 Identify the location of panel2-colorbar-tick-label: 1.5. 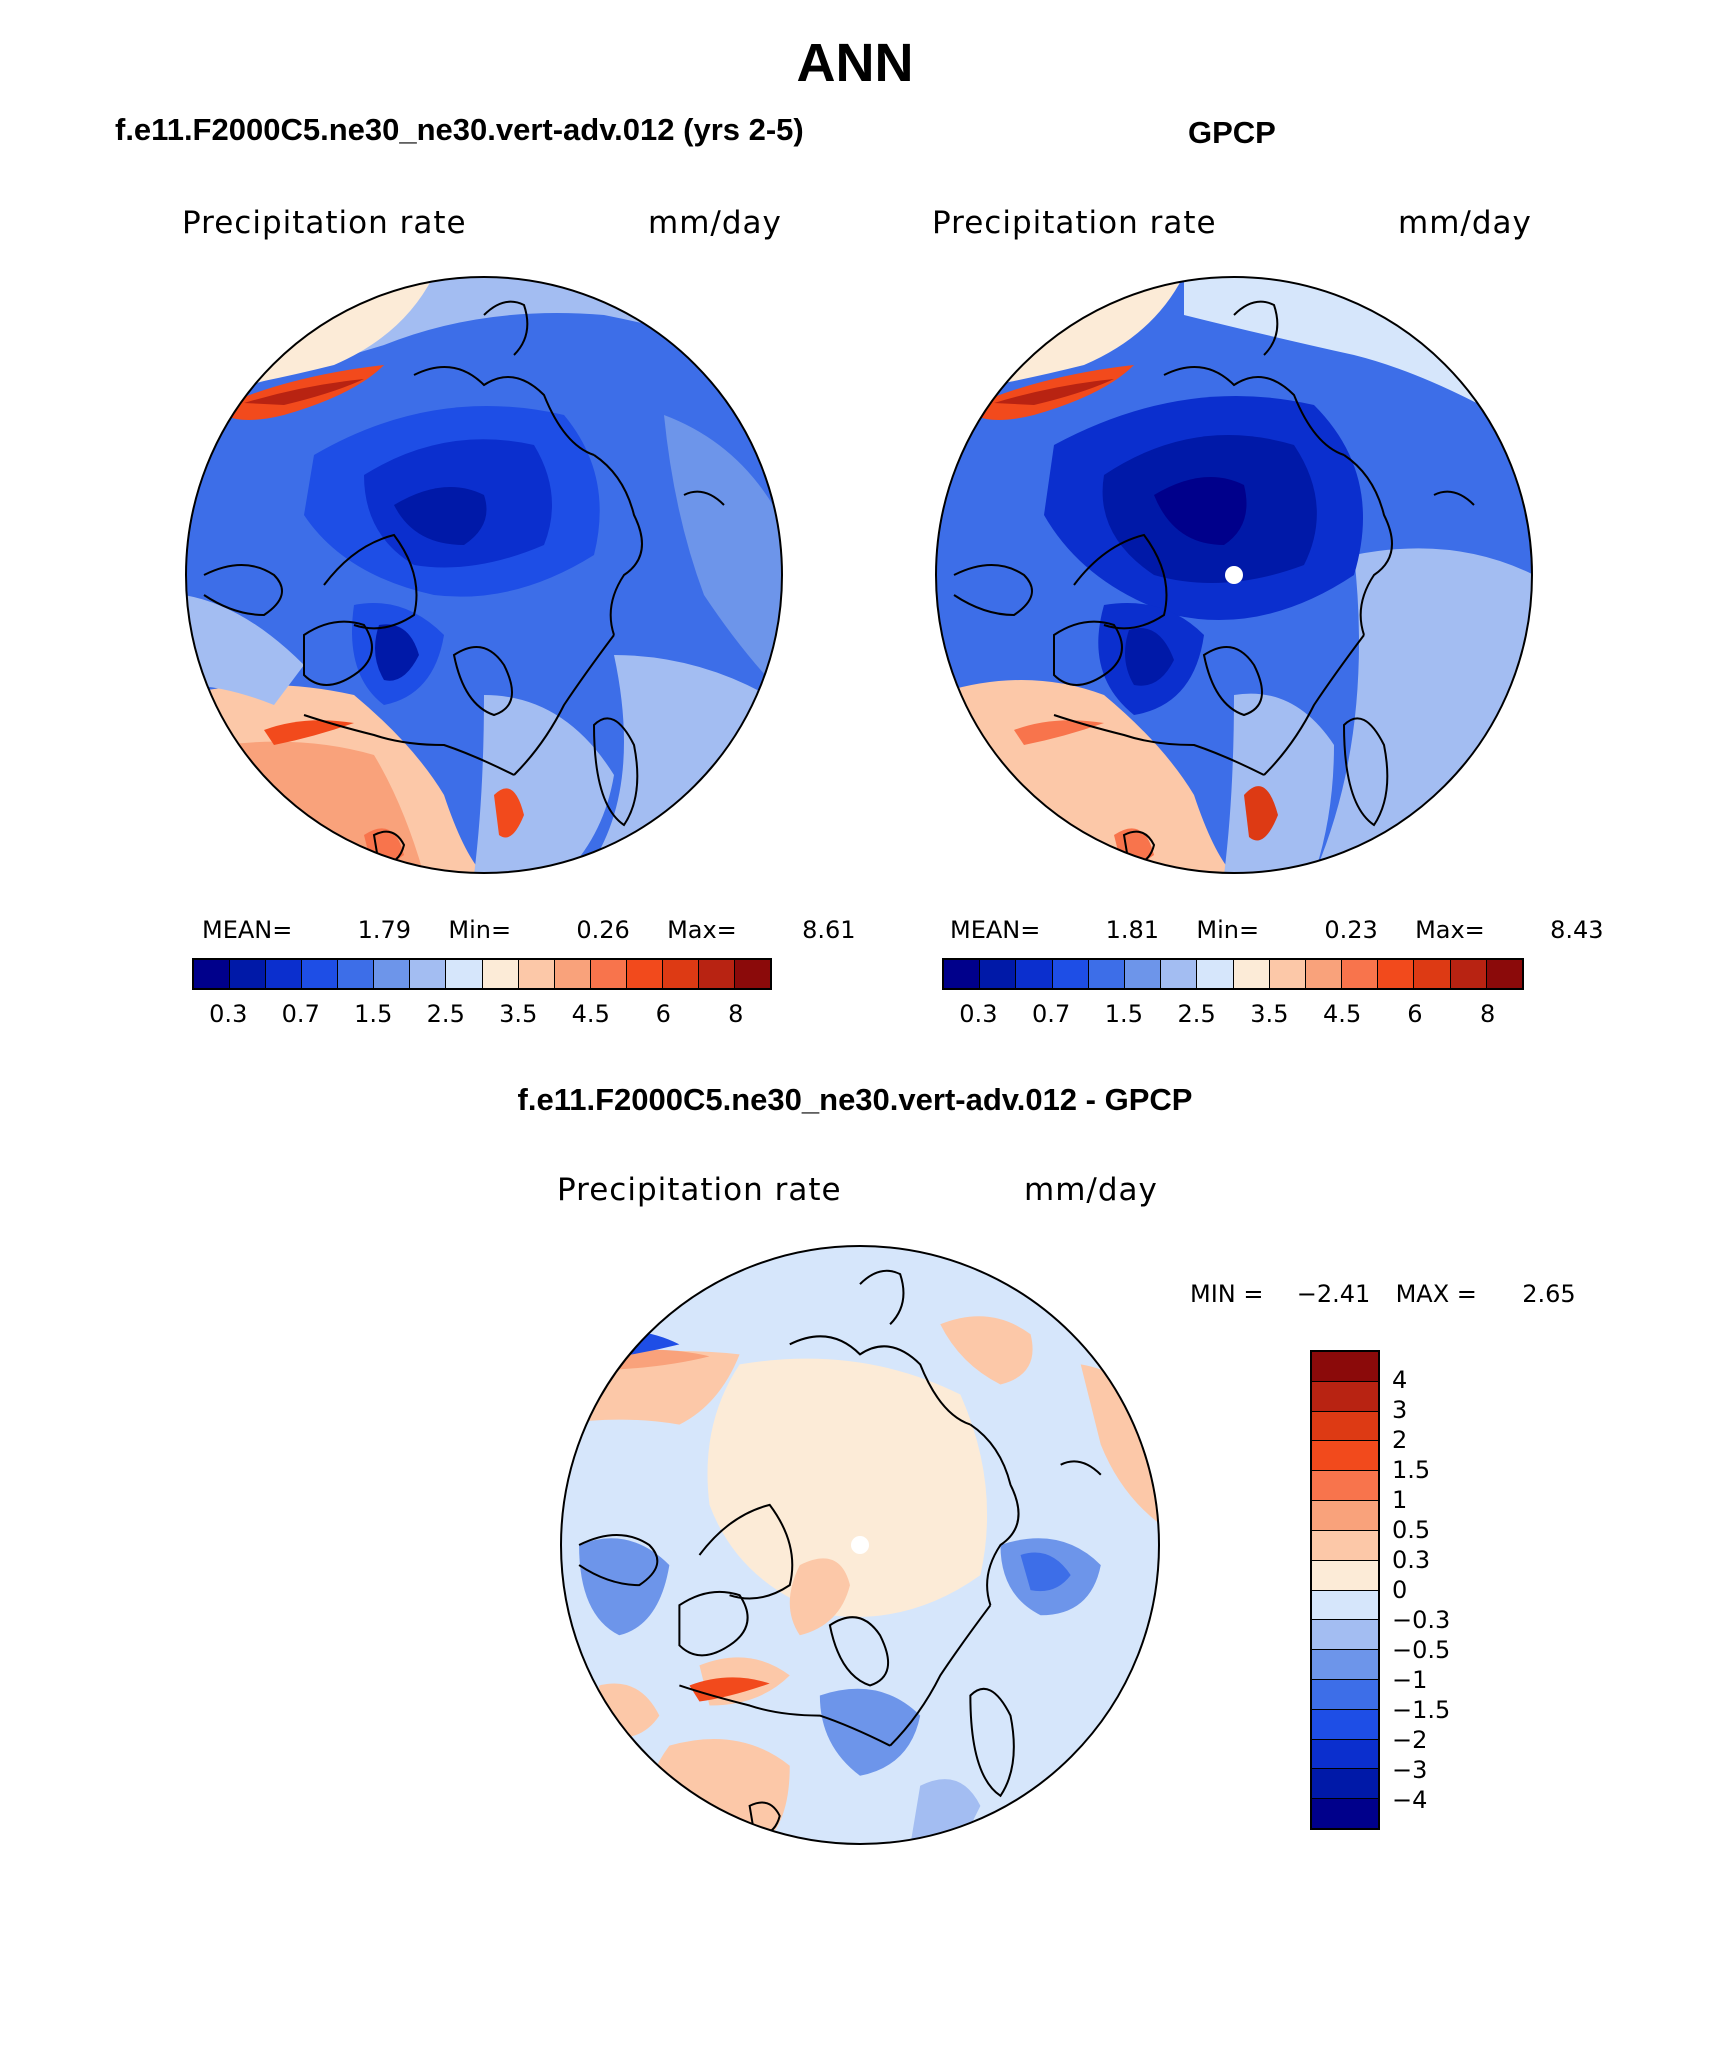
(1123, 1014).